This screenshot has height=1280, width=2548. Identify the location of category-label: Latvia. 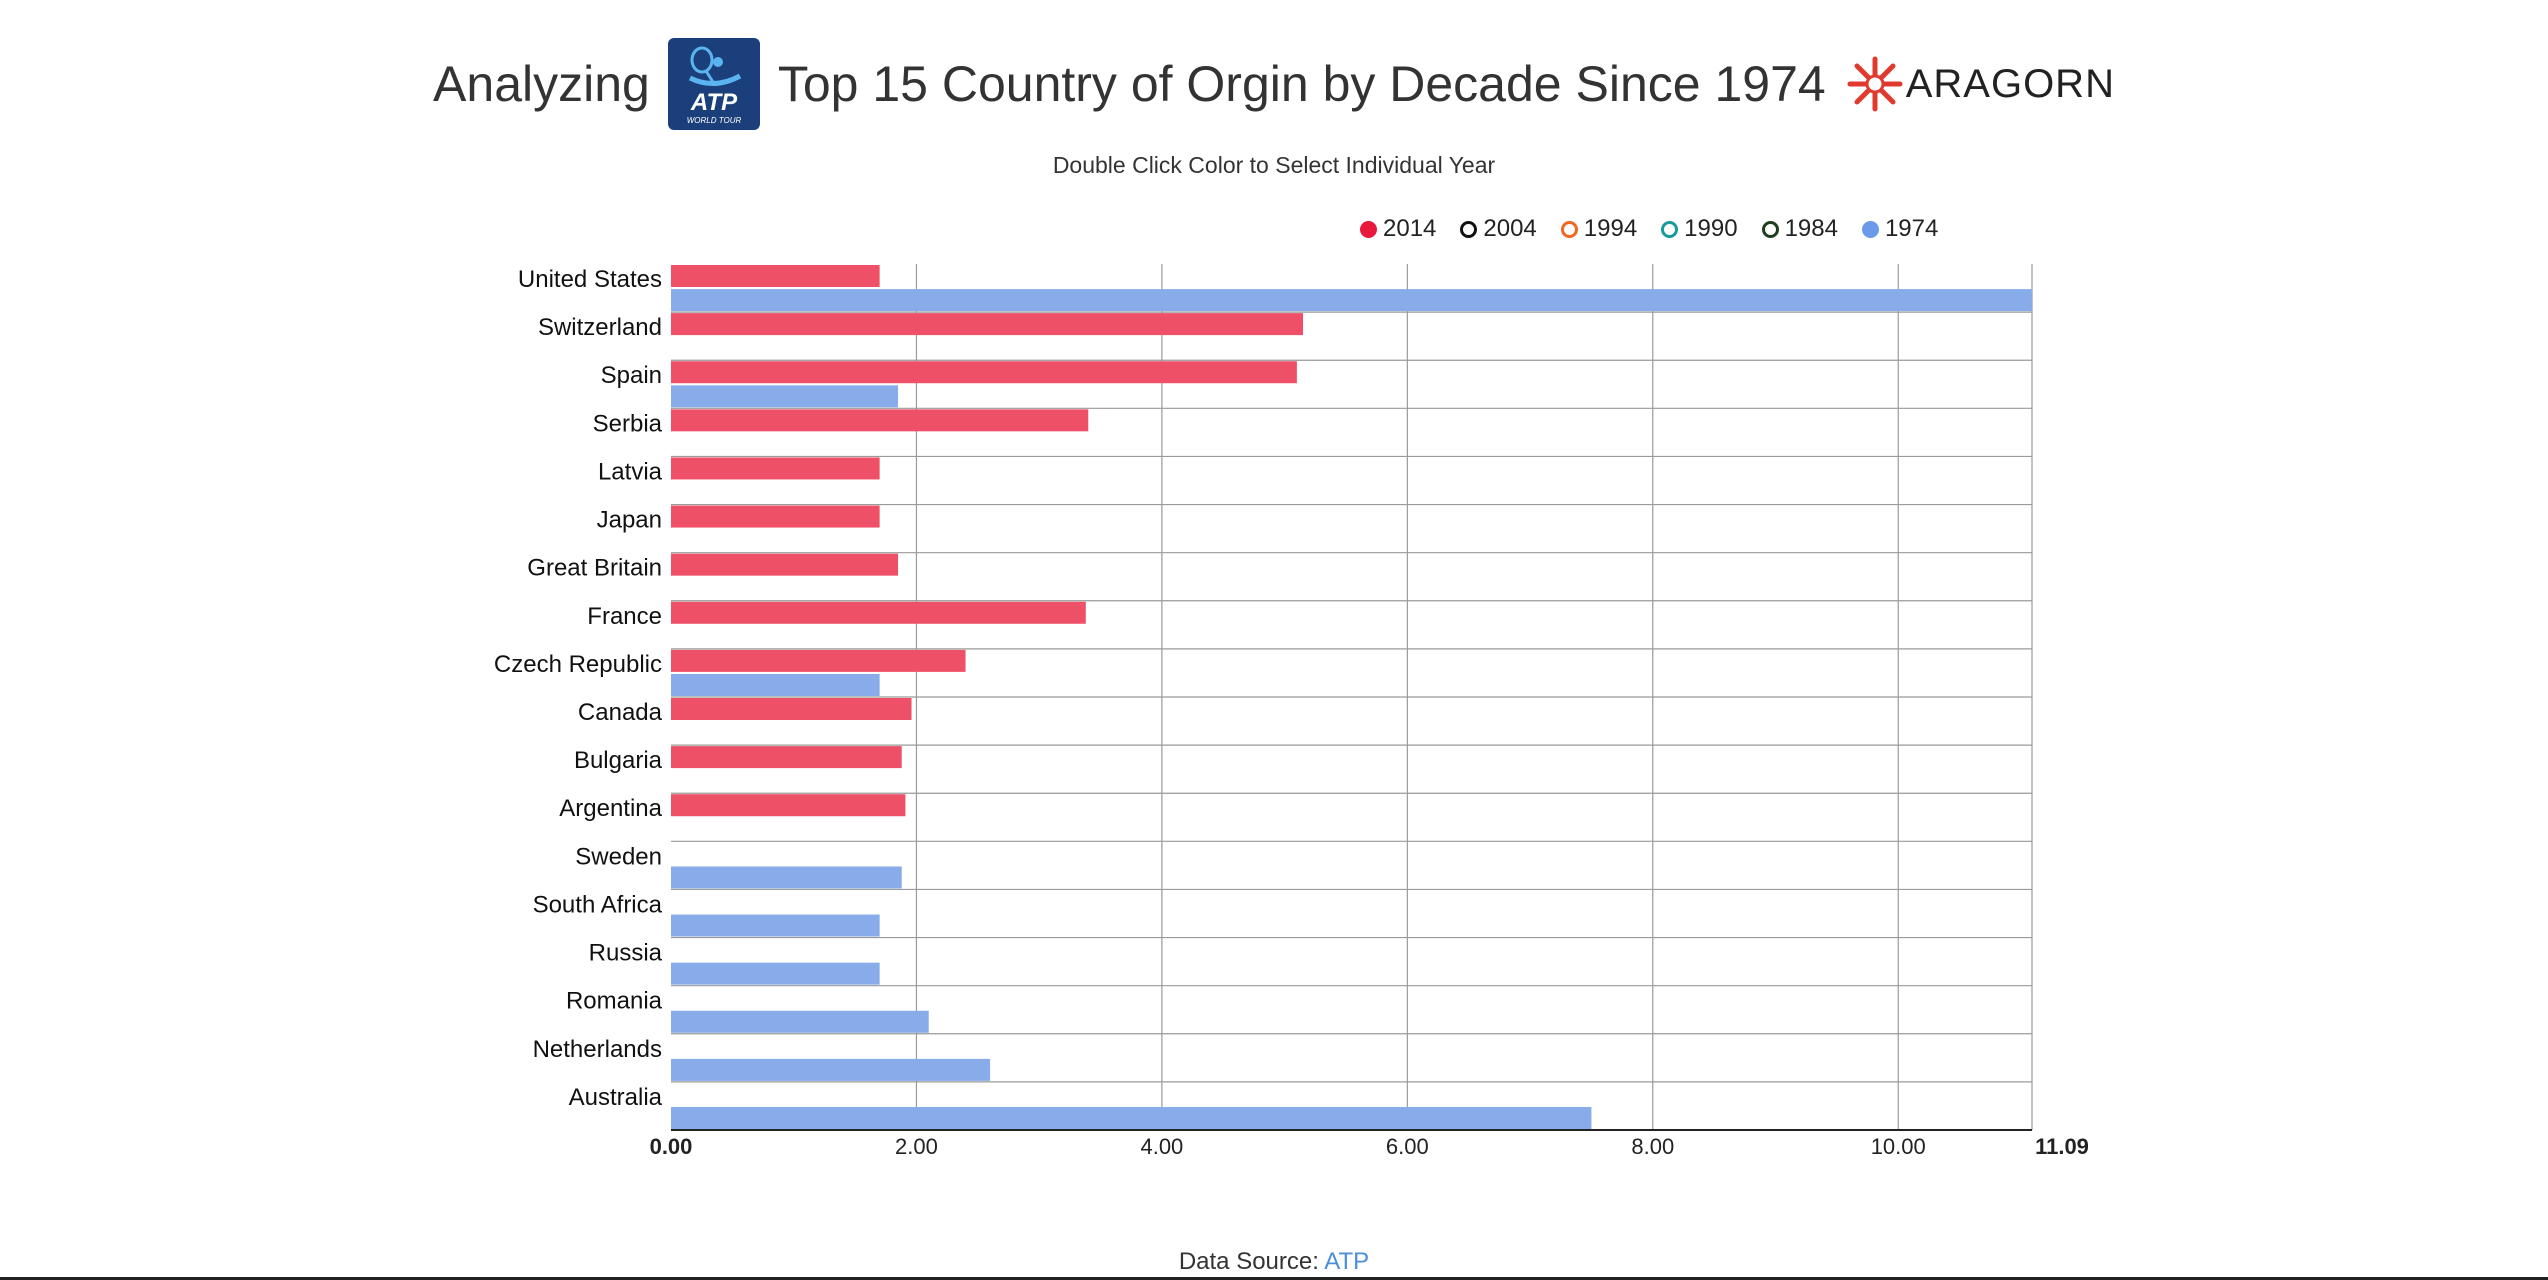
(630, 471).